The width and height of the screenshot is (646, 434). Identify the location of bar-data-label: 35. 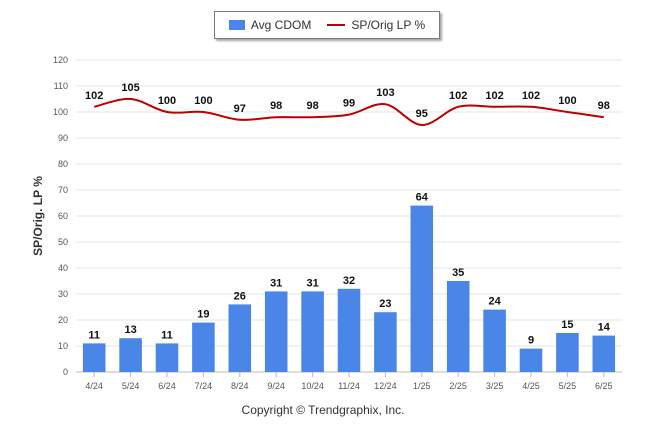
(458, 273).